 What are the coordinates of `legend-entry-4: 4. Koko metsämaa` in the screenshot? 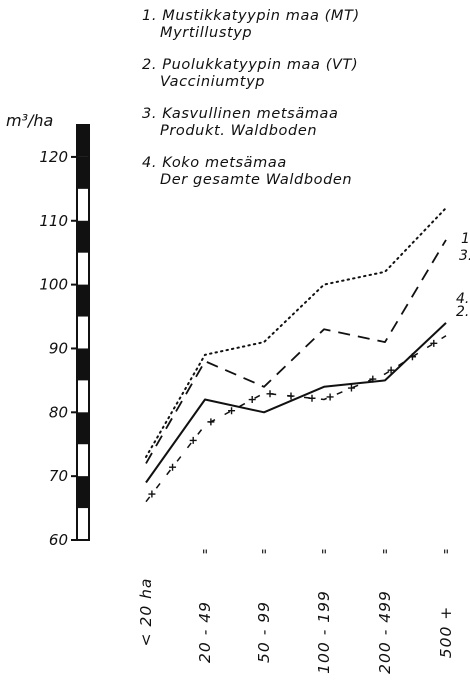 It's located at (214, 163).